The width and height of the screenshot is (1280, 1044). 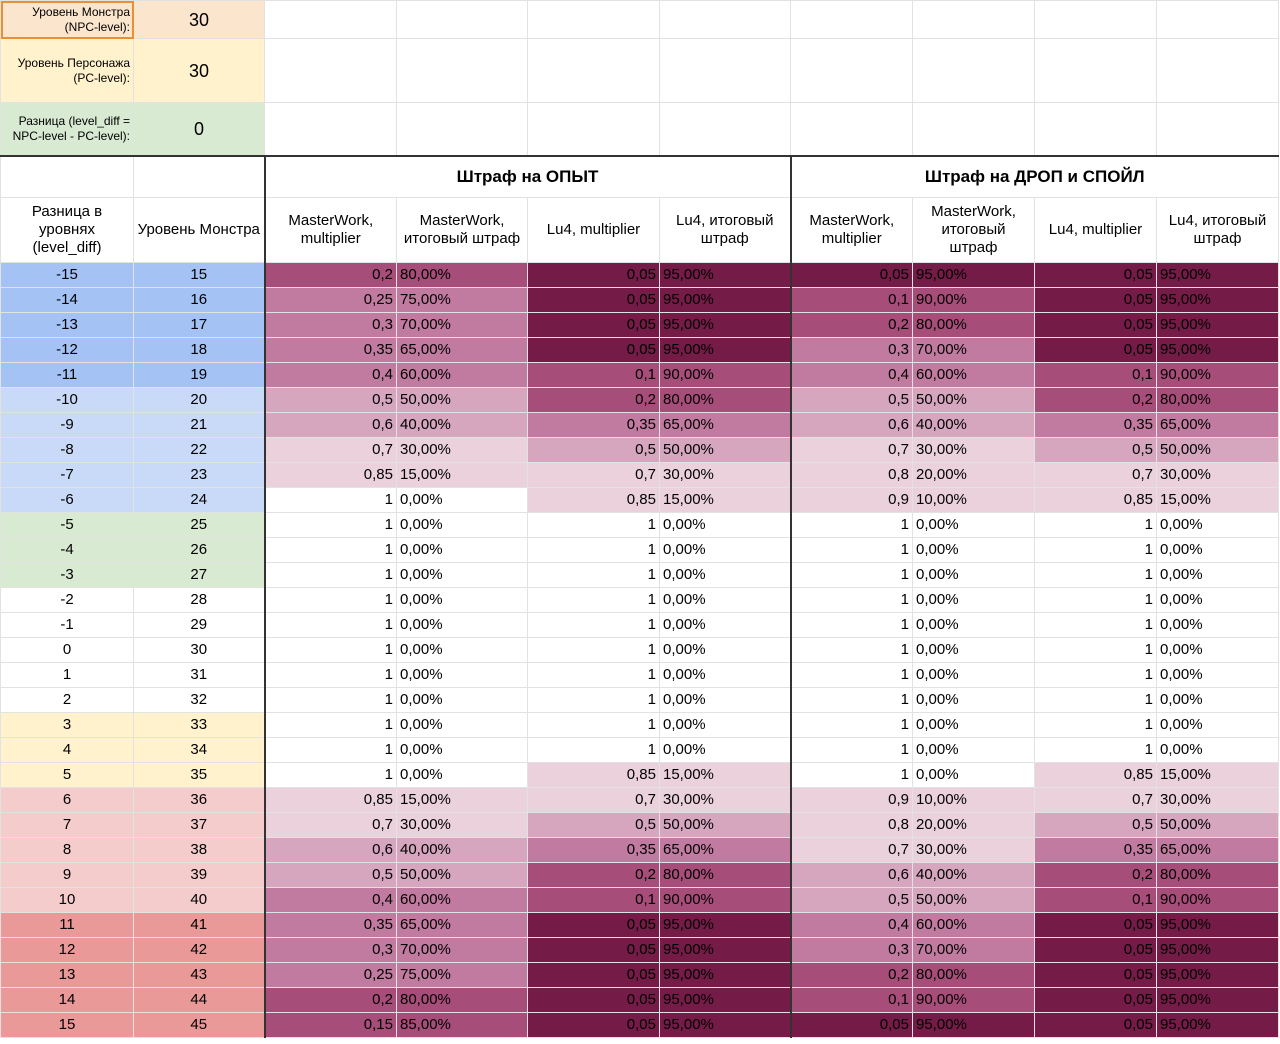 I want to click on group-header: Штраф на ОПЫТ, so click(x=527, y=176).